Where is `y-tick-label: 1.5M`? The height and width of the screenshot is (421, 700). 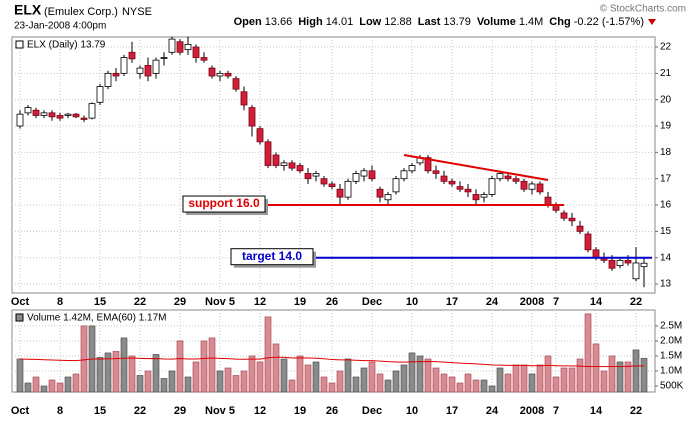
y-tick-label: 1.5M is located at coordinates (671, 356).